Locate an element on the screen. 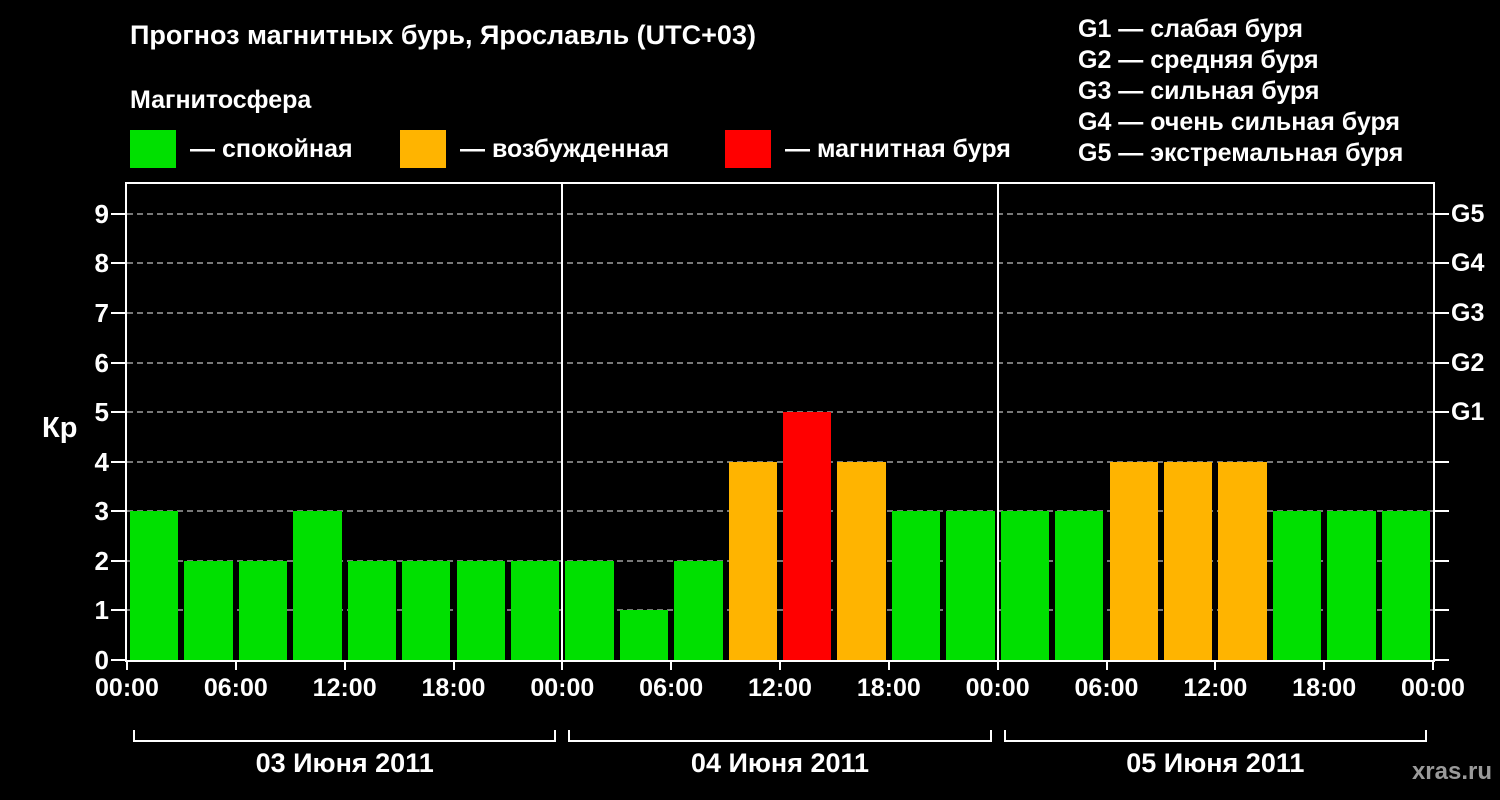 The image size is (1500, 800). y-tick-label-0: 0 is located at coordinates (101, 660).